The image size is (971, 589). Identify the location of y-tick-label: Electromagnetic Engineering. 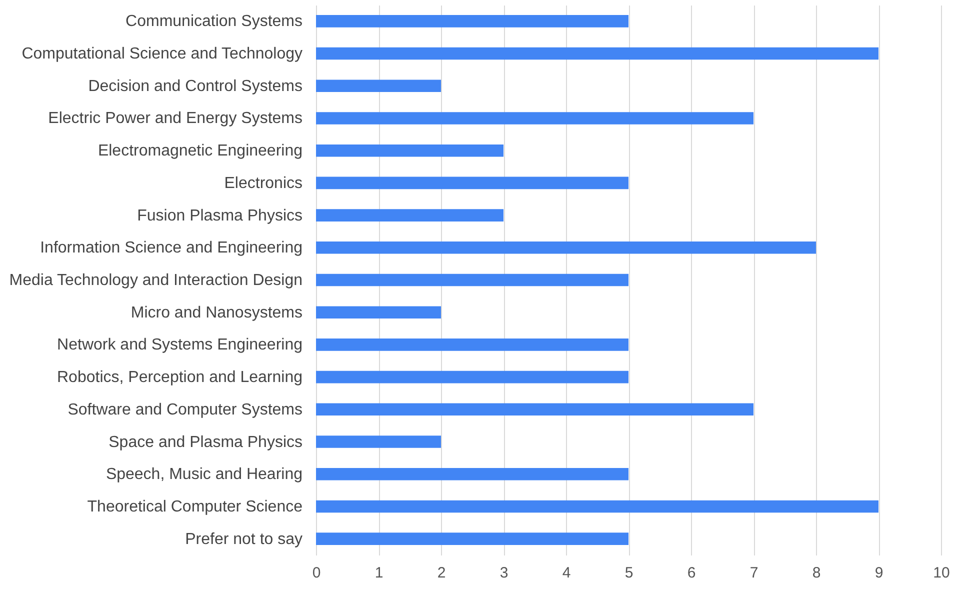
(200, 151).